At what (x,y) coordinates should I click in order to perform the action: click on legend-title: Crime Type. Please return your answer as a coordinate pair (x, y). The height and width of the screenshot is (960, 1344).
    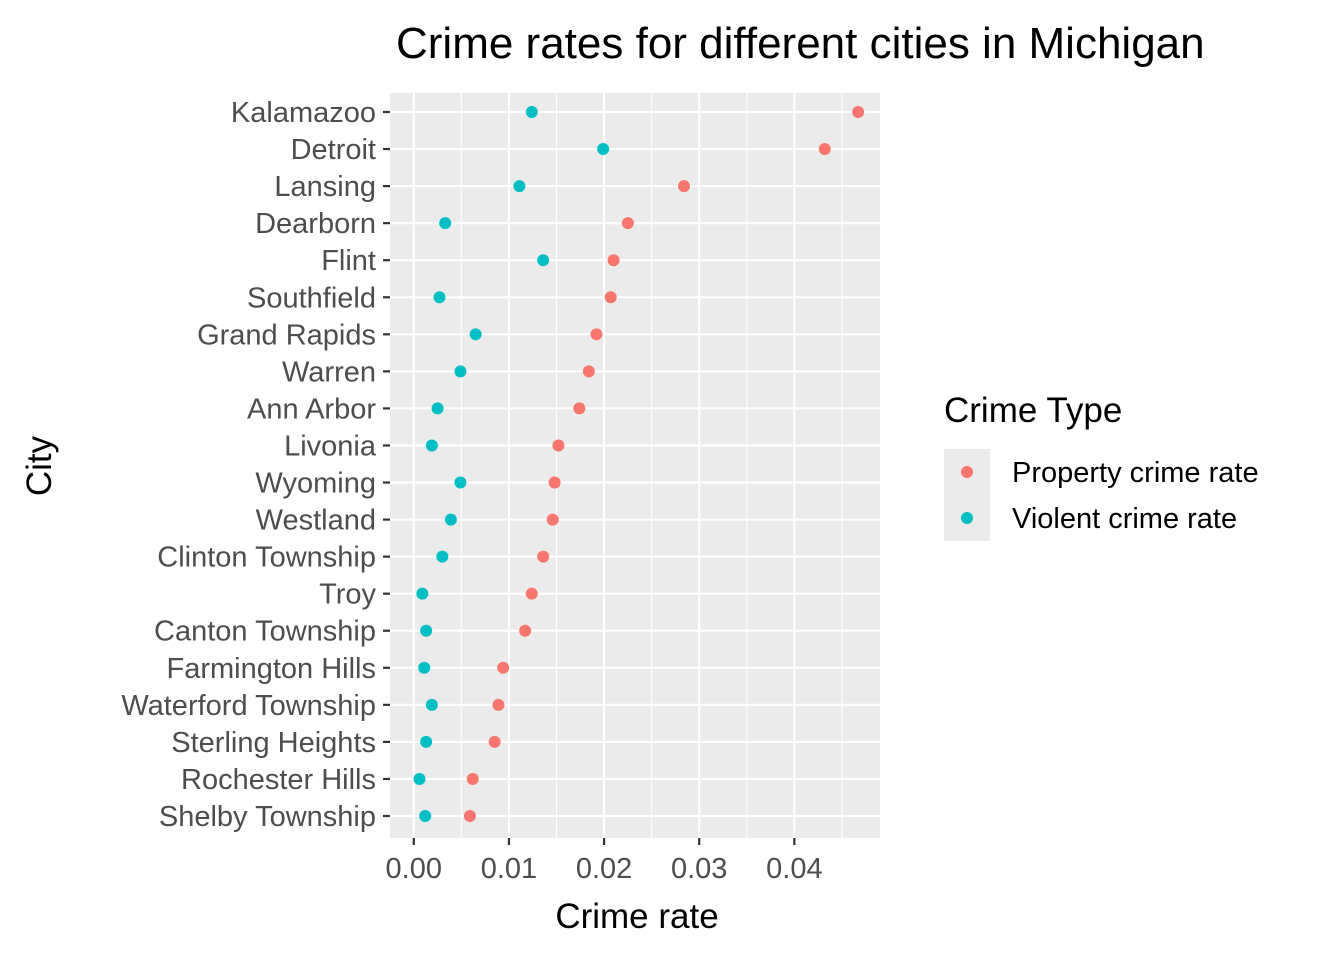
    Looking at the image, I should click on (1033, 410).